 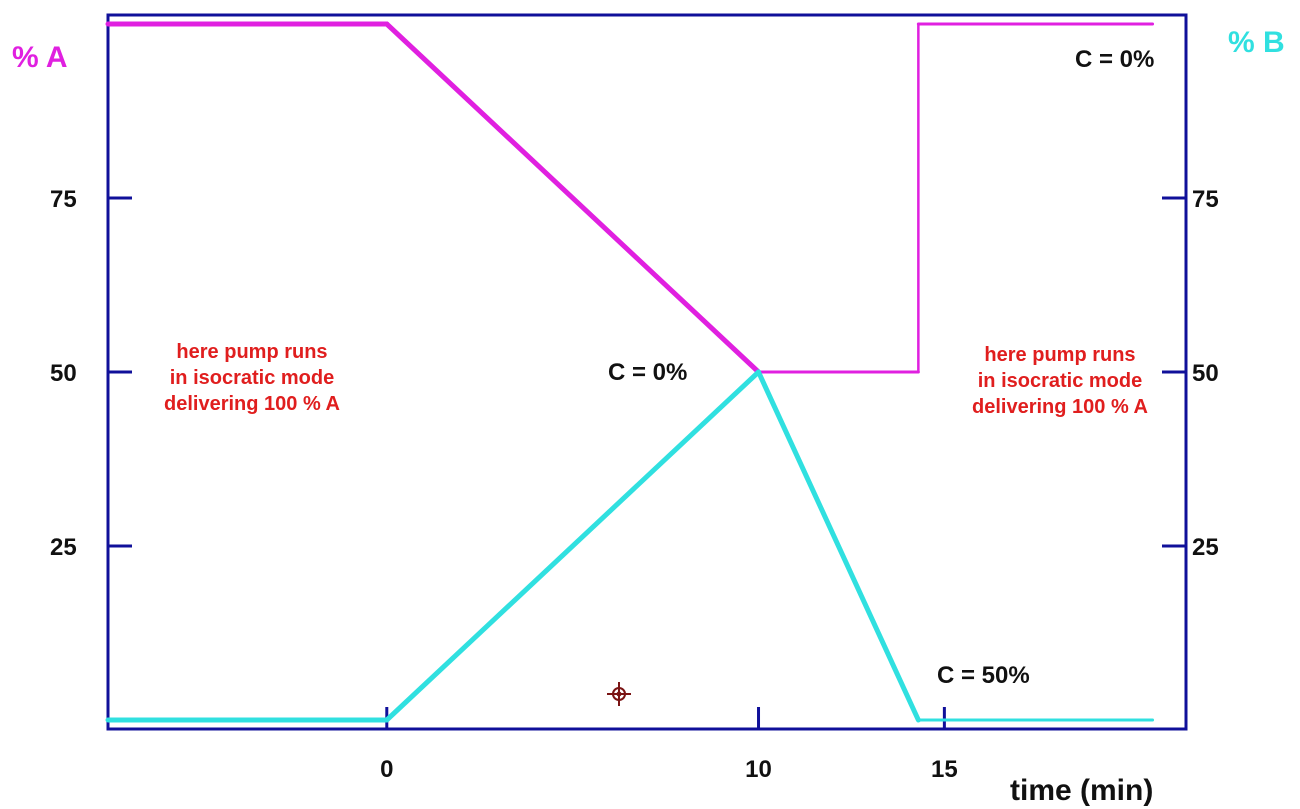 What do you see at coordinates (386, 769) in the screenshot?
I see `x-tick-label: 0` at bounding box center [386, 769].